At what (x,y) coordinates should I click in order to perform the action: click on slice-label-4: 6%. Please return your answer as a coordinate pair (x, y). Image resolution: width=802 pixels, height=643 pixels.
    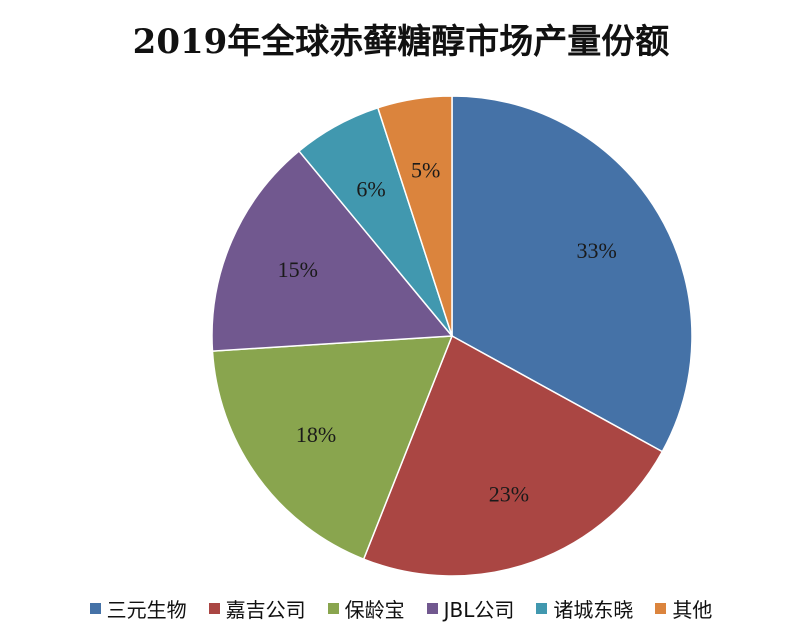
    Looking at the image, I should click on (370, 188).